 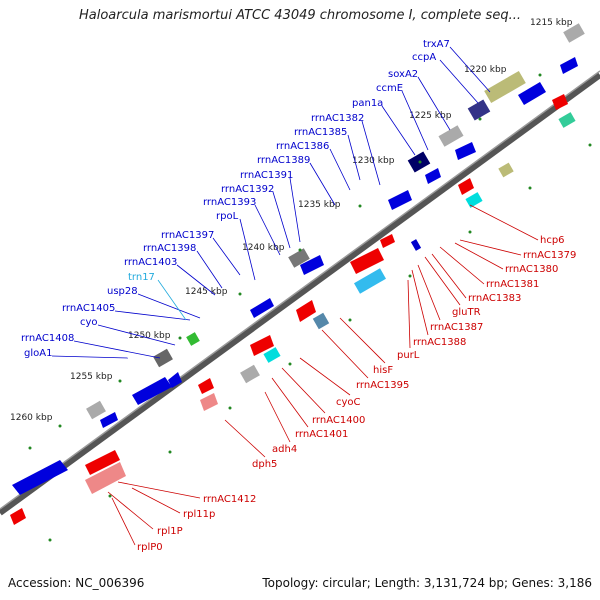 What do you see at coordinates (403, 74) in the screenshot?
I see `gene-label: soxA2` at bounding box center [403, 74].